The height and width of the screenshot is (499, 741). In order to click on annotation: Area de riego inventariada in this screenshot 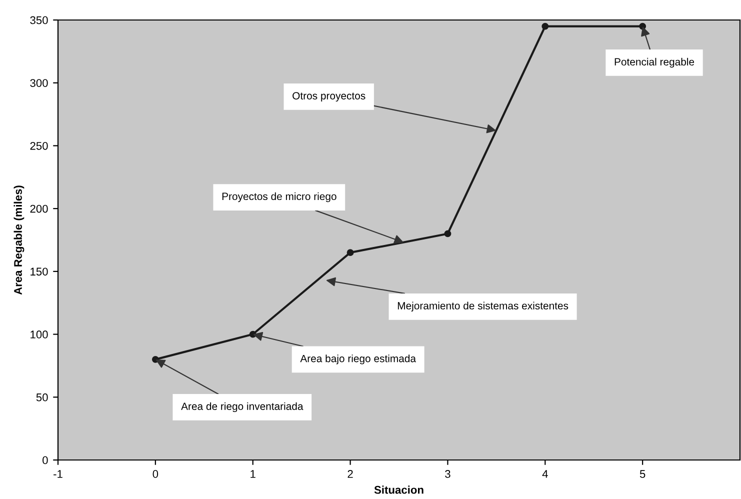, I will do `click(242, 407)`.